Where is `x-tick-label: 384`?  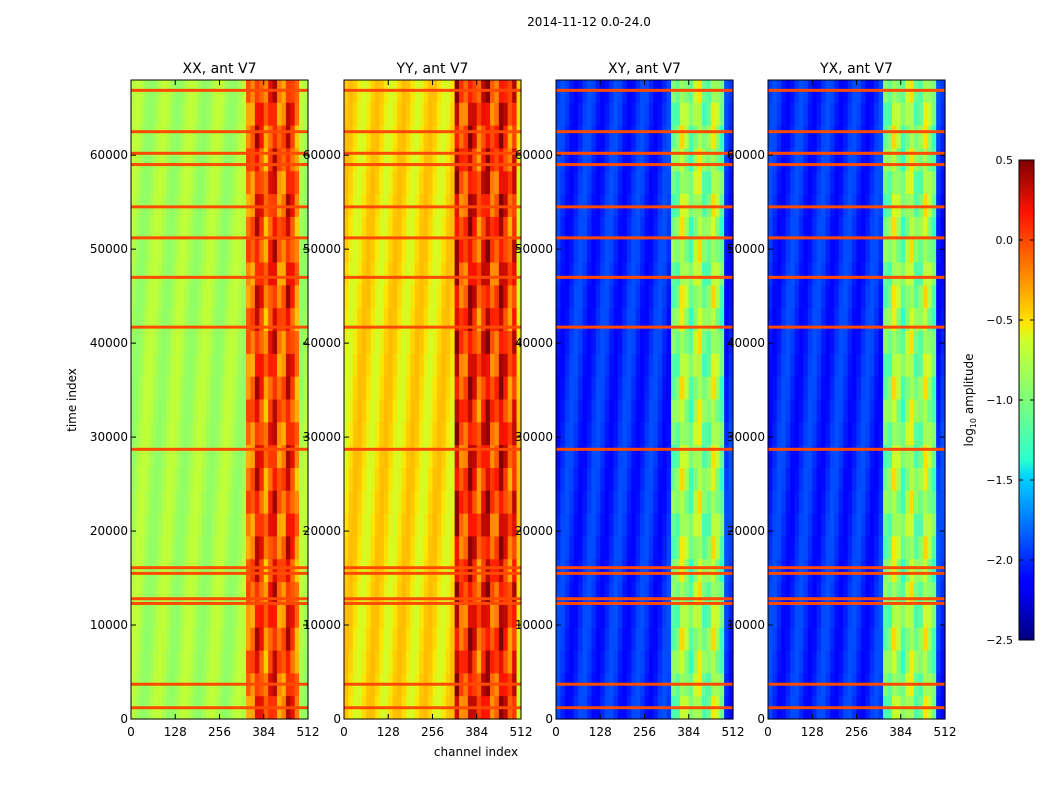
x-tick-label: 384 is located at coordinates (263, 732).